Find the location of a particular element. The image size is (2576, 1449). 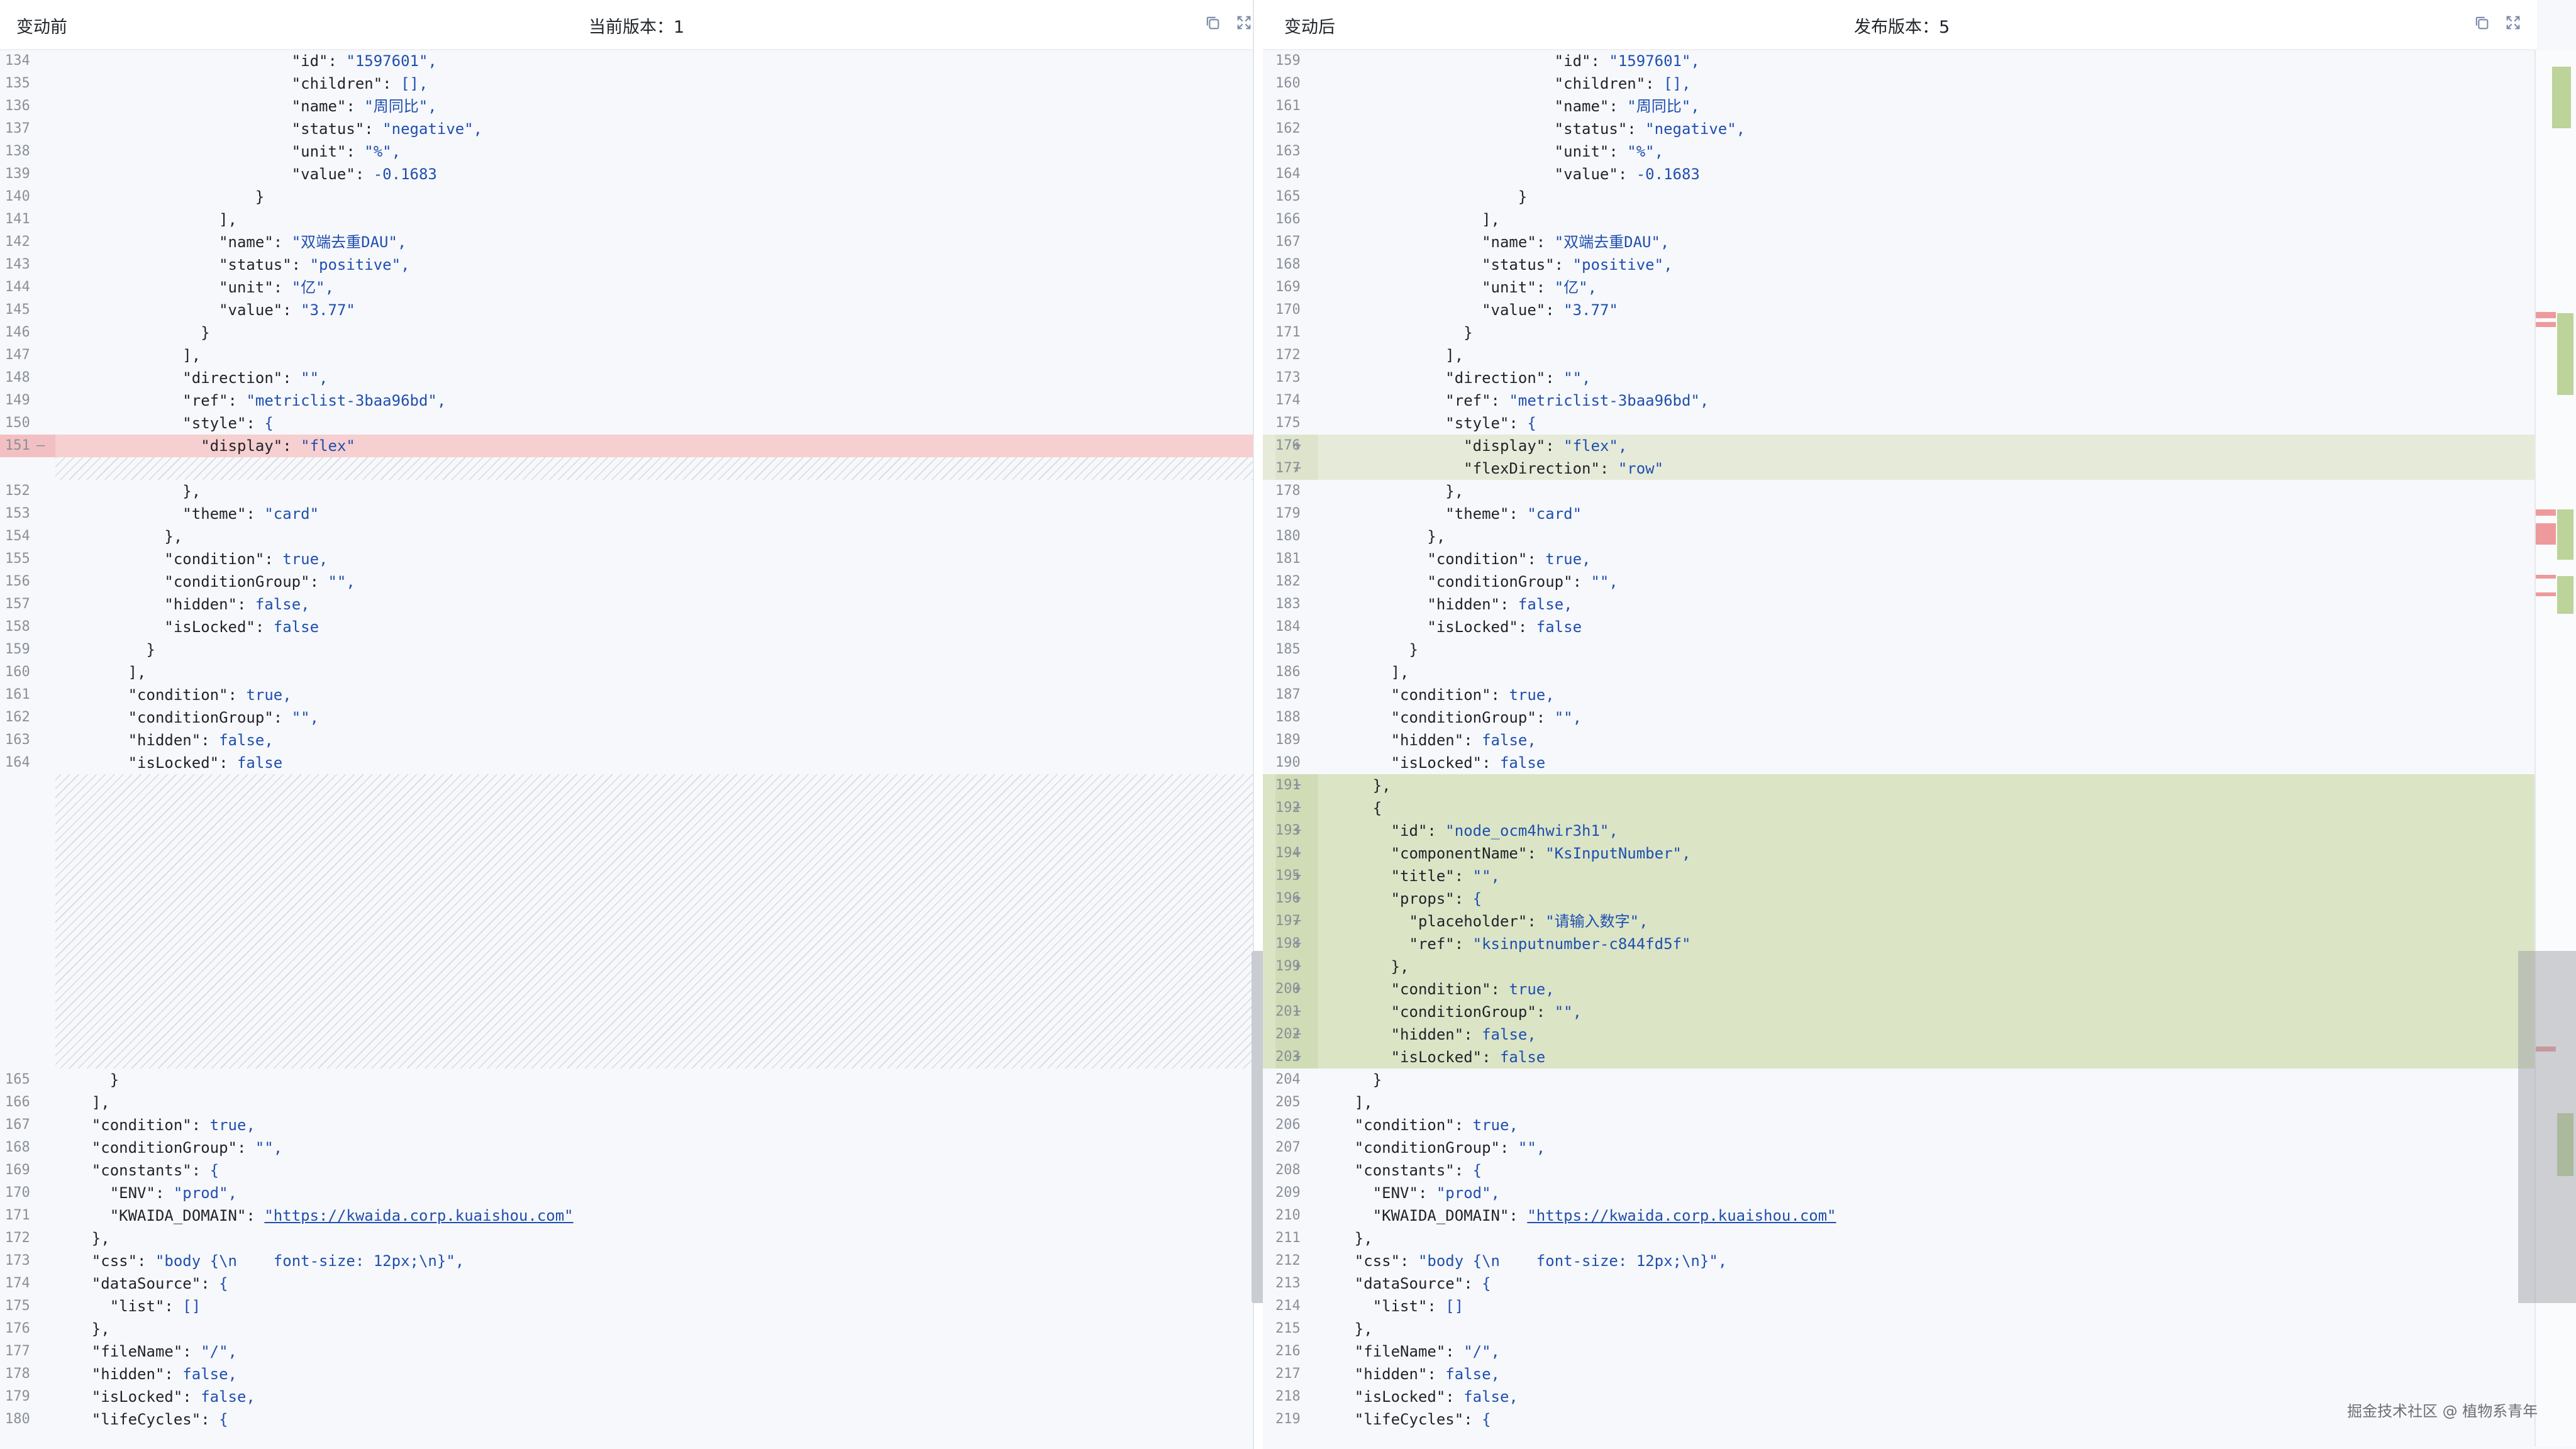

code-line: 145 "value": "3.77" is located at coordinates (626, 310).